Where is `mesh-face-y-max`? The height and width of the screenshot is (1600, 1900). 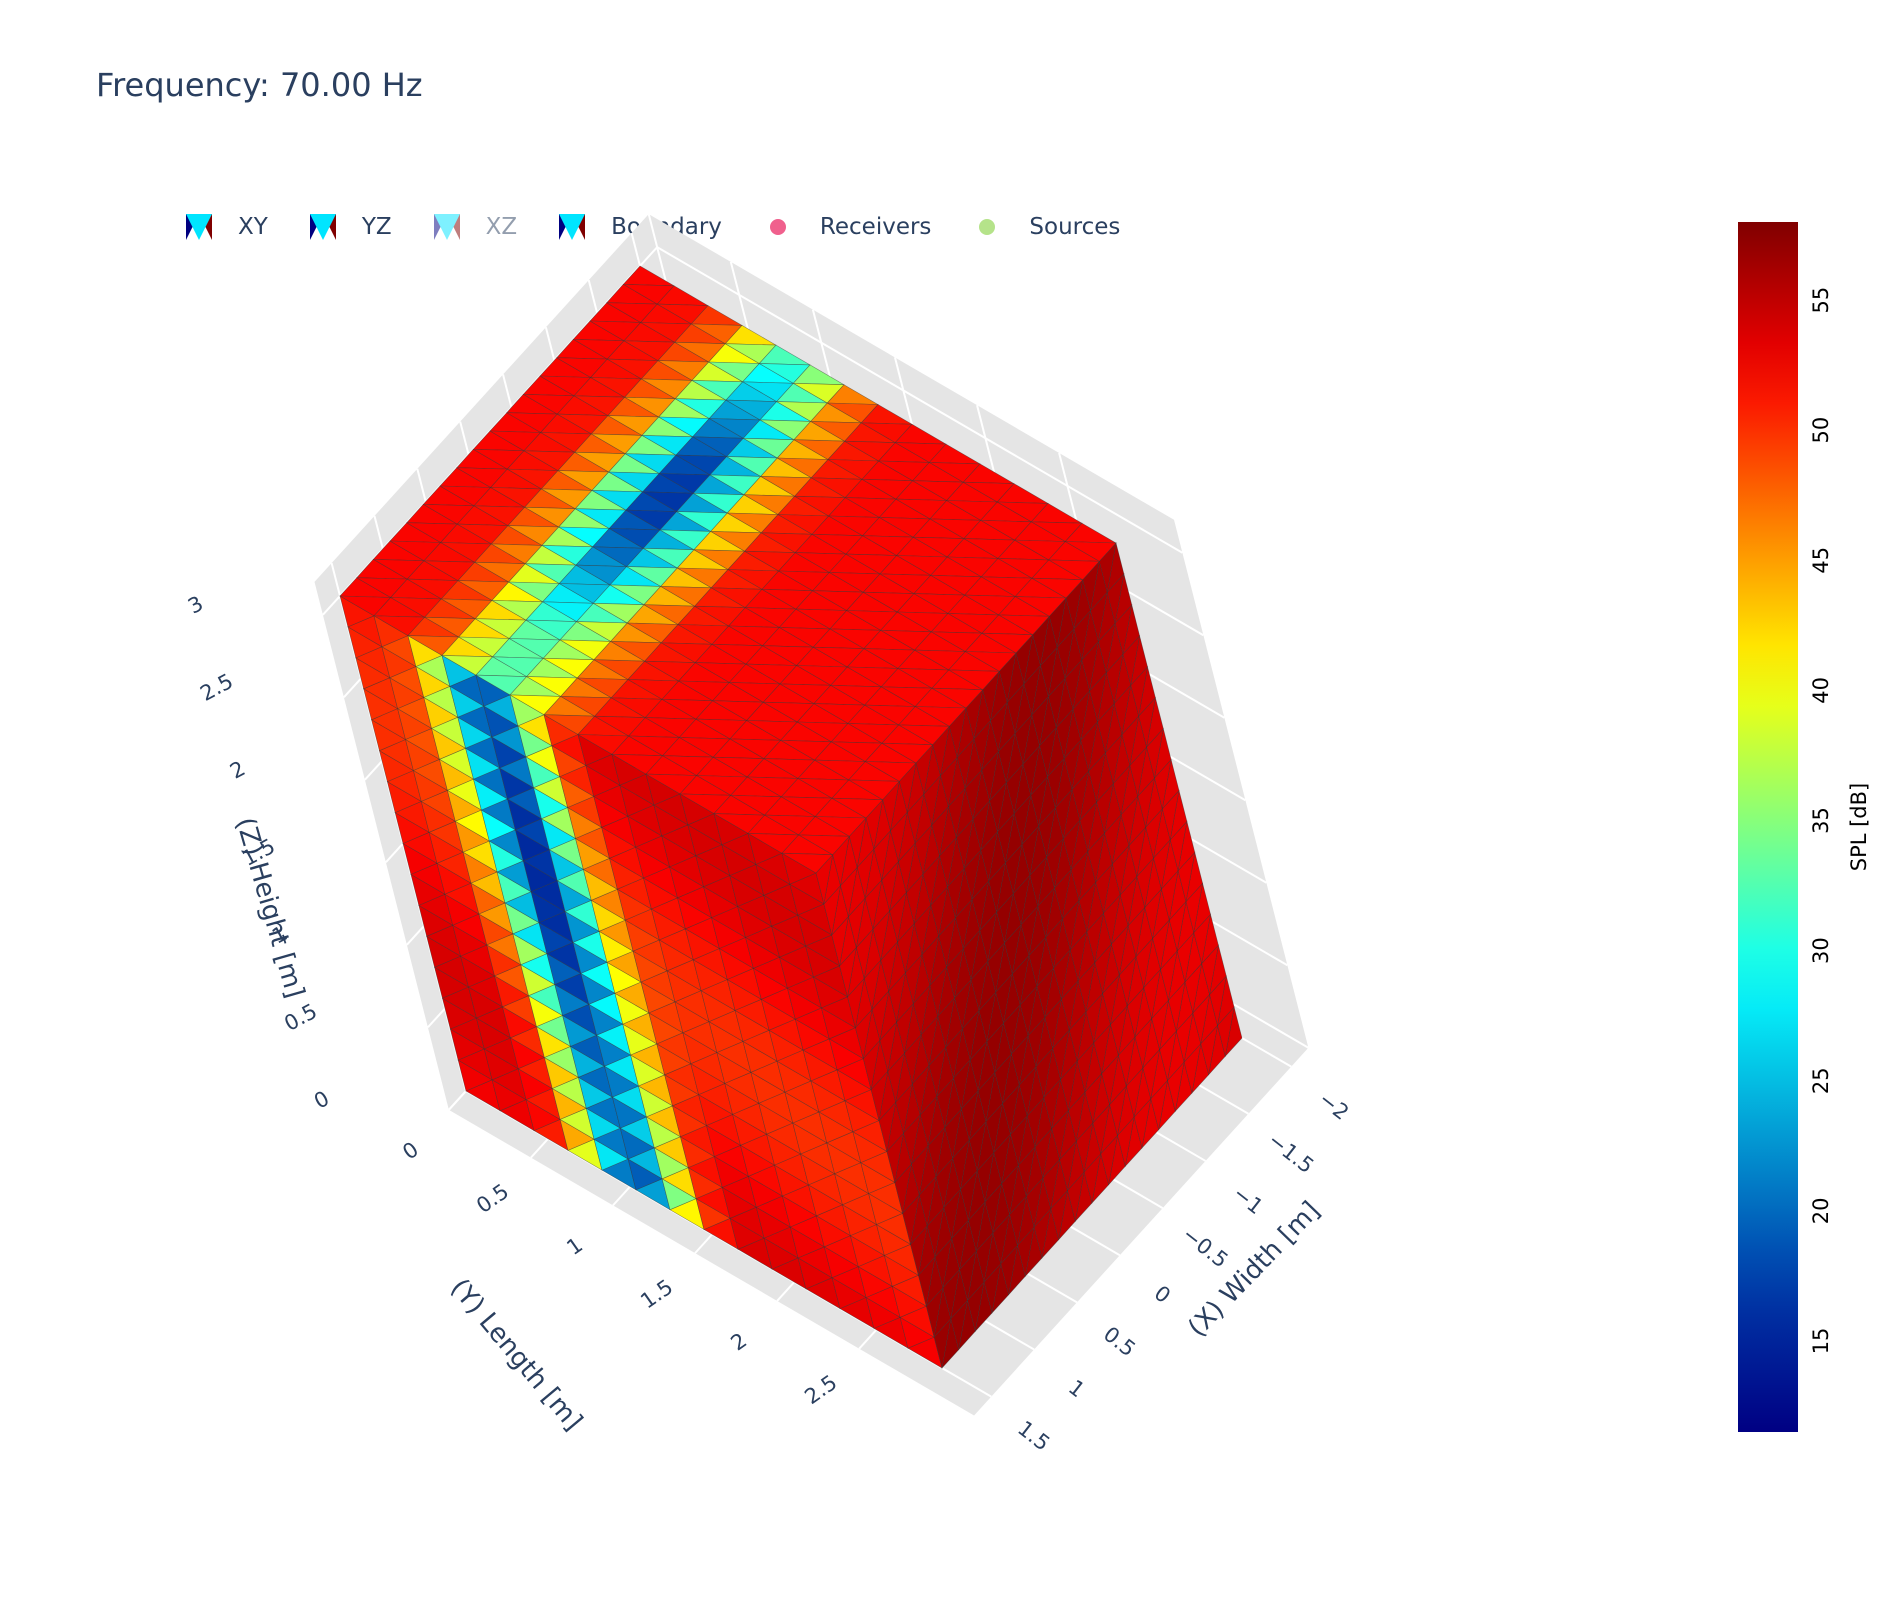
mesh-face-y-max is located at coordinates (1029, 955).